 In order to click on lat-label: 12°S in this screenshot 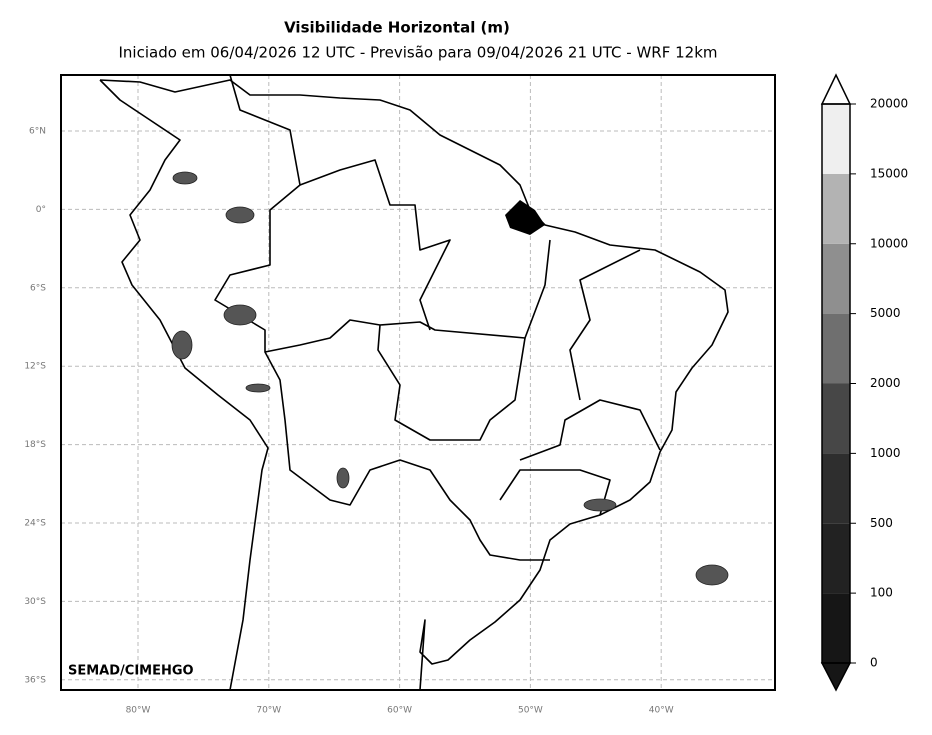, I will do `click(35, 367)`.